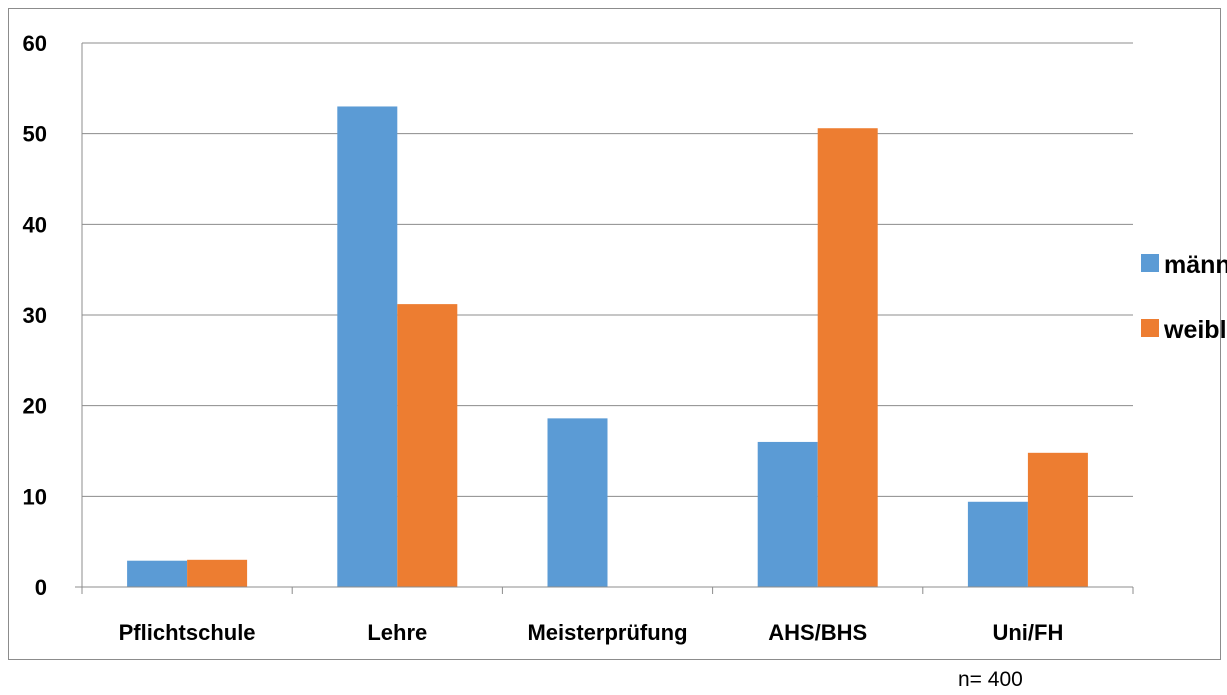 The width and height of the screenshot is (1227, 695). I want to click on y-tick-labels: 0 10 20 30 40 50 60, so click(35, 315).